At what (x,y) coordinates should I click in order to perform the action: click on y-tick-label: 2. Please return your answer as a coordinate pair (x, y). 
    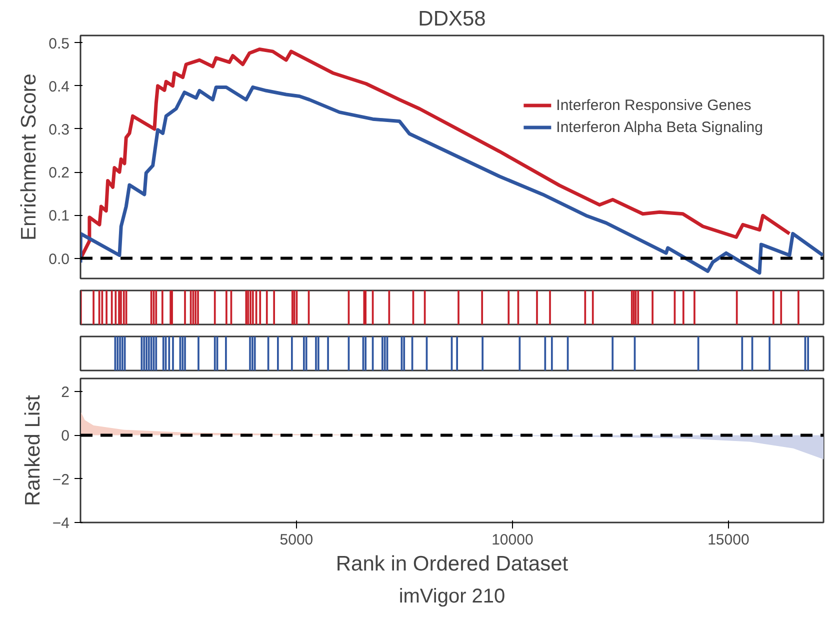
    Looking at the image, I should click on (65, 393).